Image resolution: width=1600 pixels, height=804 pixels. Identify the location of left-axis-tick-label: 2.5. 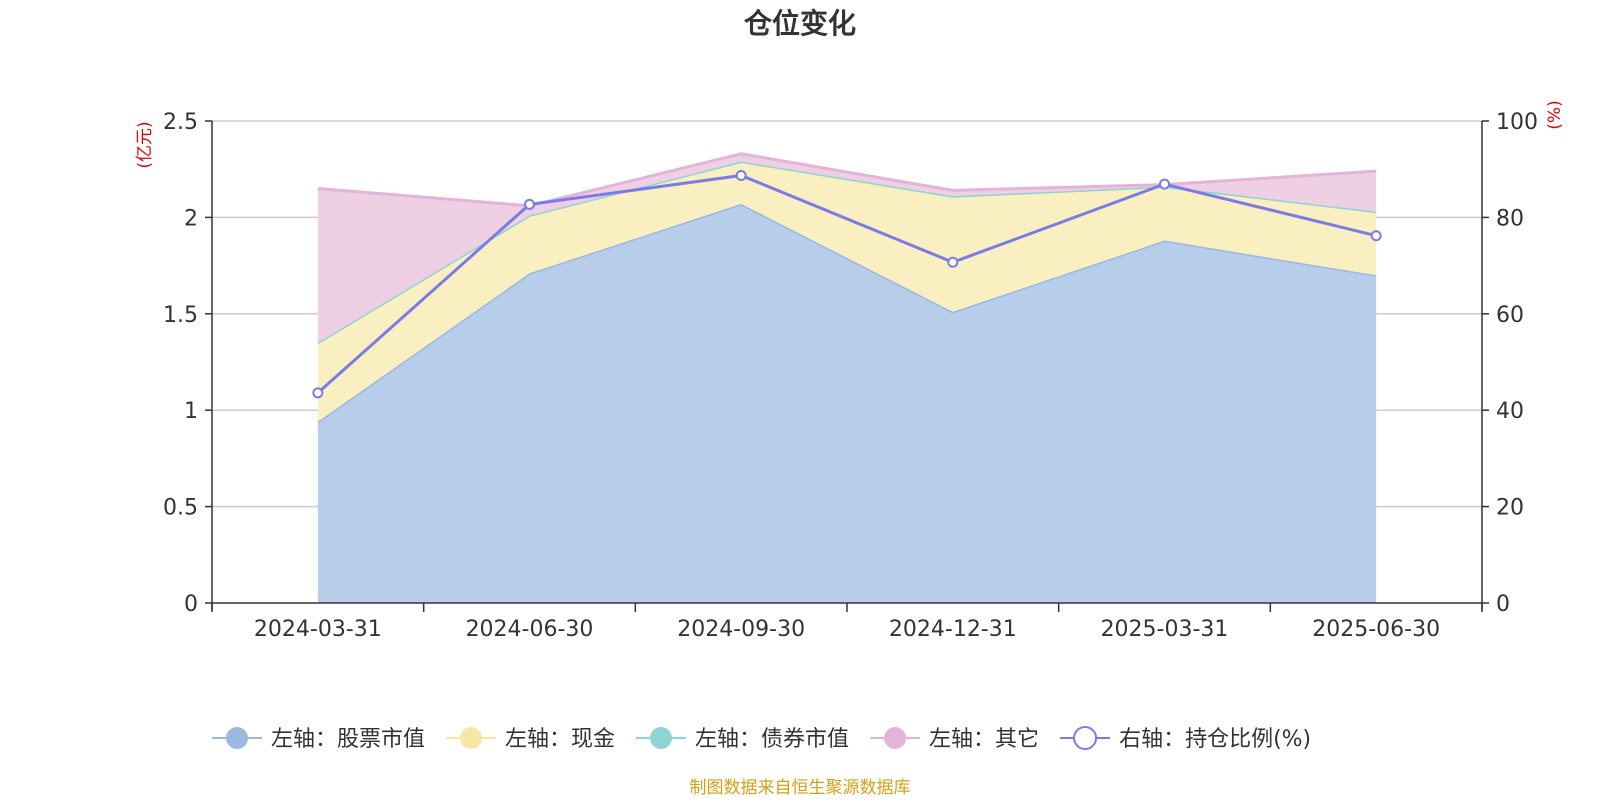
(180, 122).